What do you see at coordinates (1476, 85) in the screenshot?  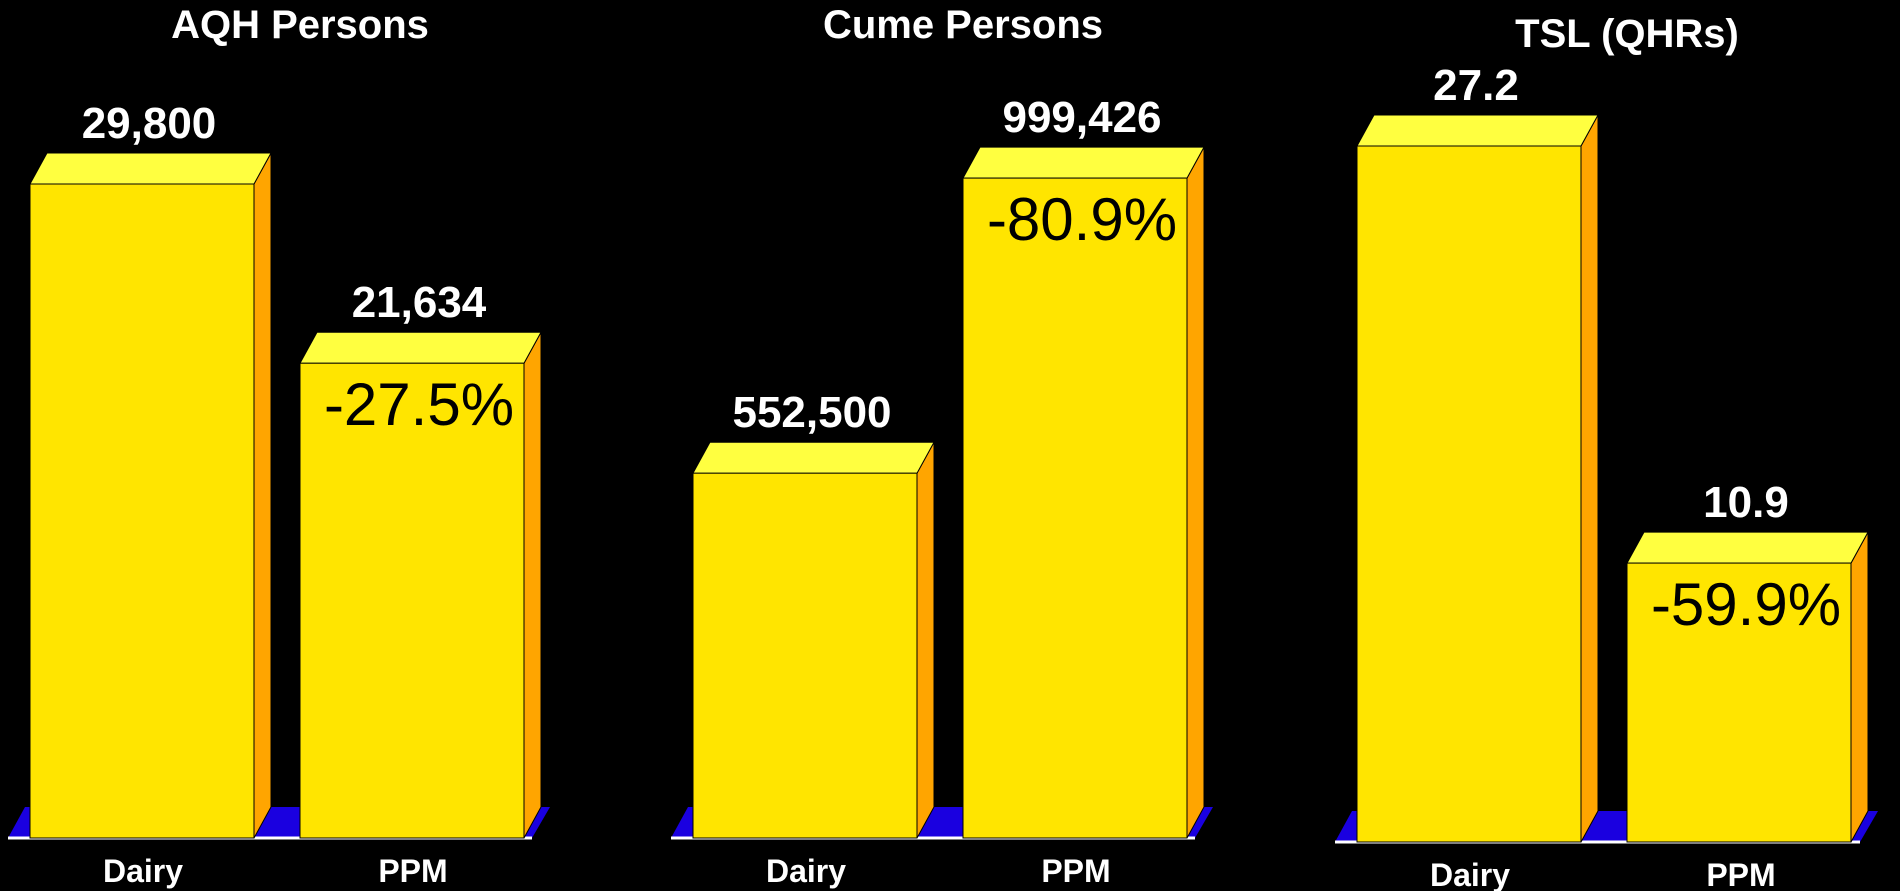 I see `value-label-dairy: 27.2` at bounding box center [1476, 85].